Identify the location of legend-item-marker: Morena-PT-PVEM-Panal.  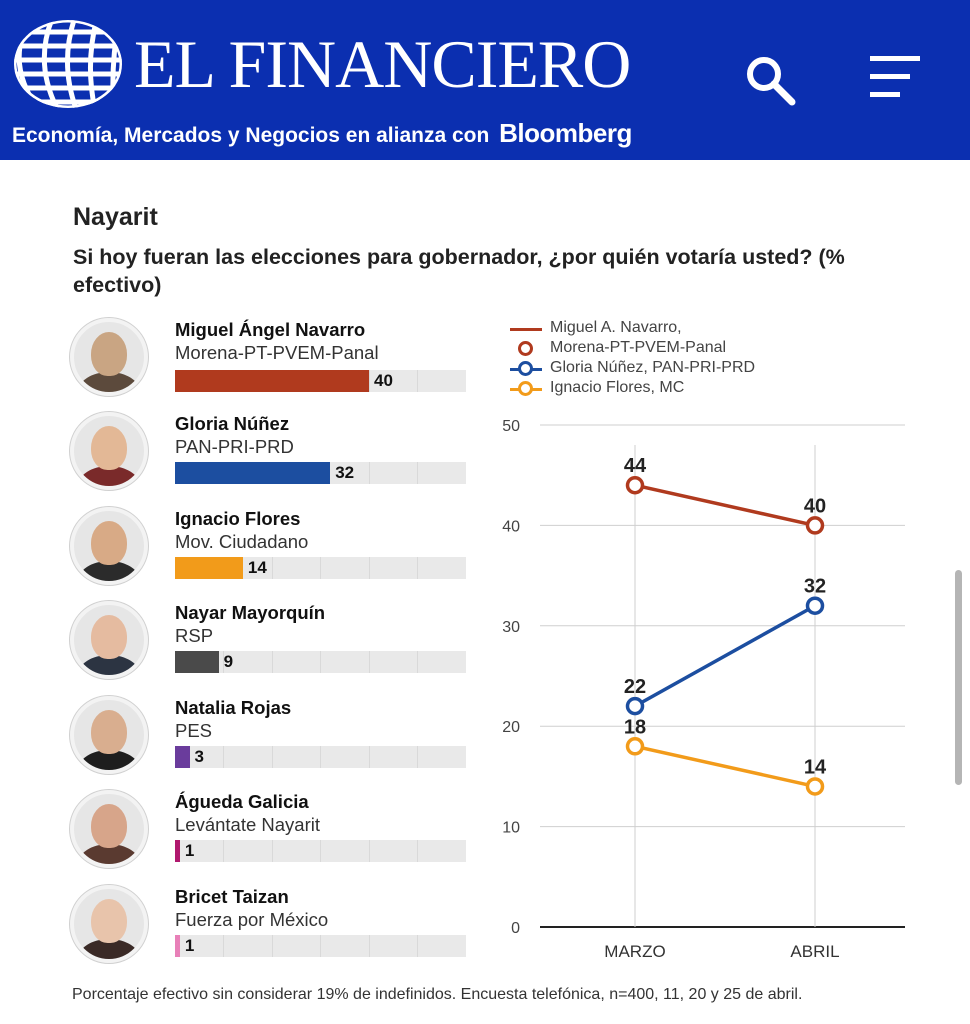
(632, 348).